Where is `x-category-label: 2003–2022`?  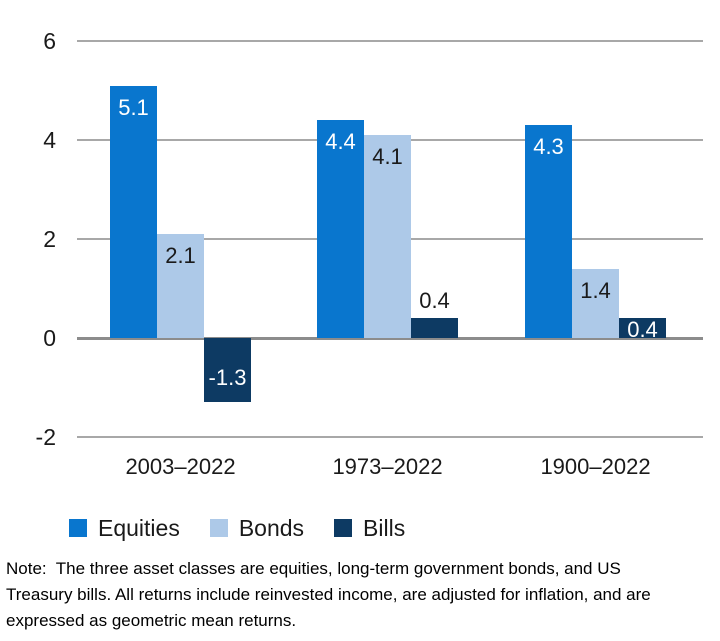 x-category-label: 2003–2022 is located at coordinates (180, 466).